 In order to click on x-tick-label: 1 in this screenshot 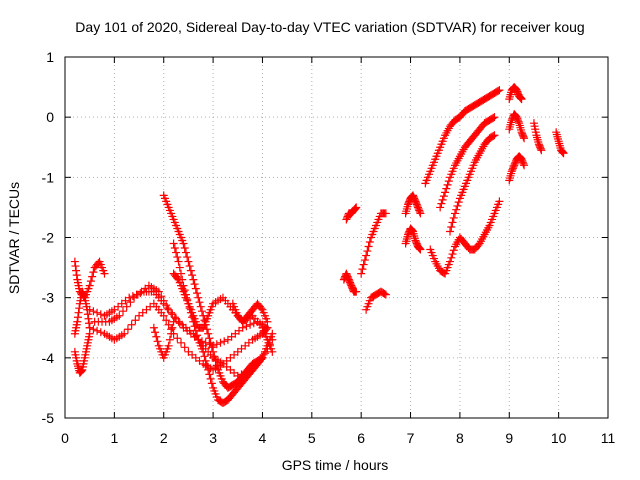, I will do `click(114, 438)`.